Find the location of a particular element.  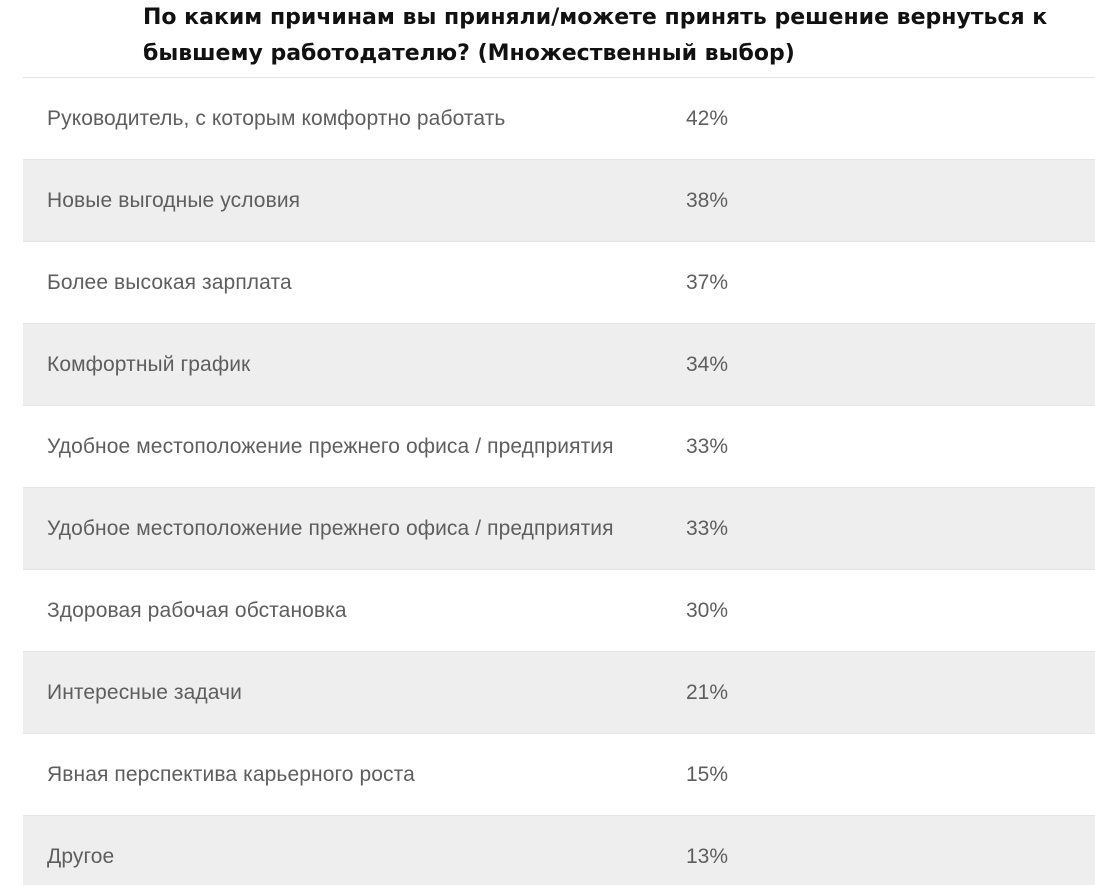

row-value: 38% is located at coordinates (707, 200).